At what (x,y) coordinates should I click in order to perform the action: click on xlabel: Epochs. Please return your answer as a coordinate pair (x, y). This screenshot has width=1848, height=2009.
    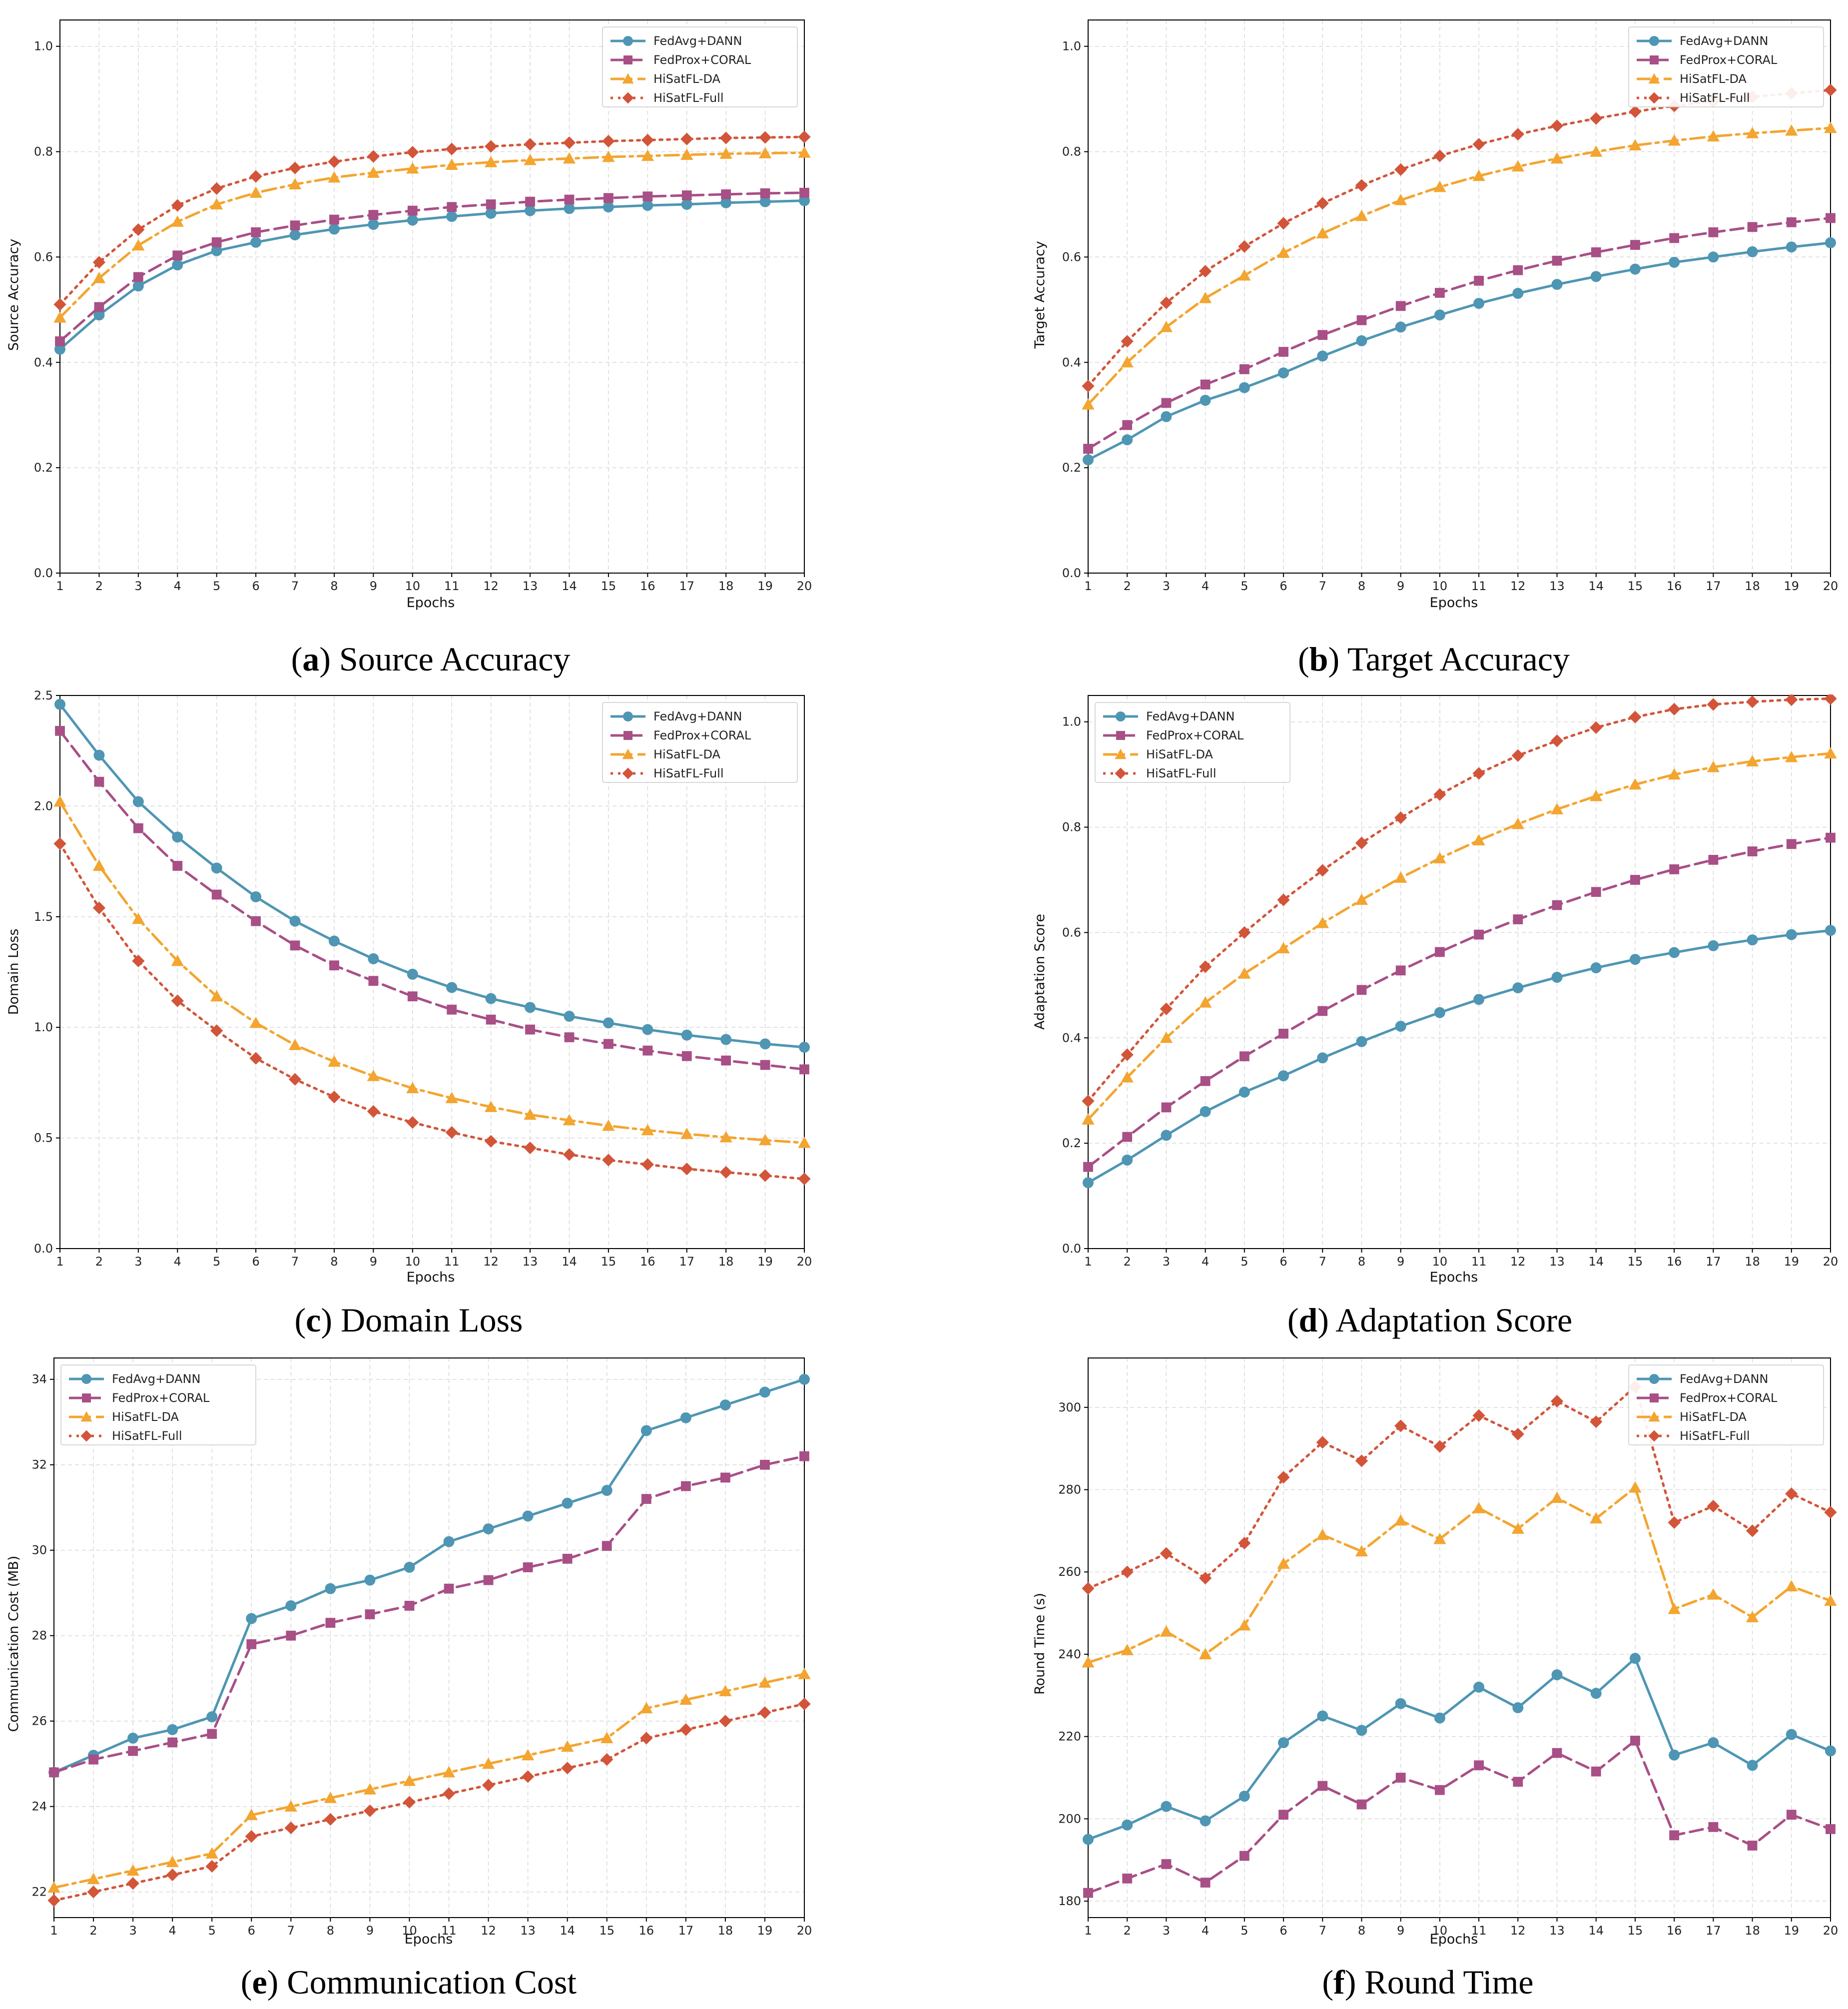
    Looking at the image, I should click on (1454, 603).